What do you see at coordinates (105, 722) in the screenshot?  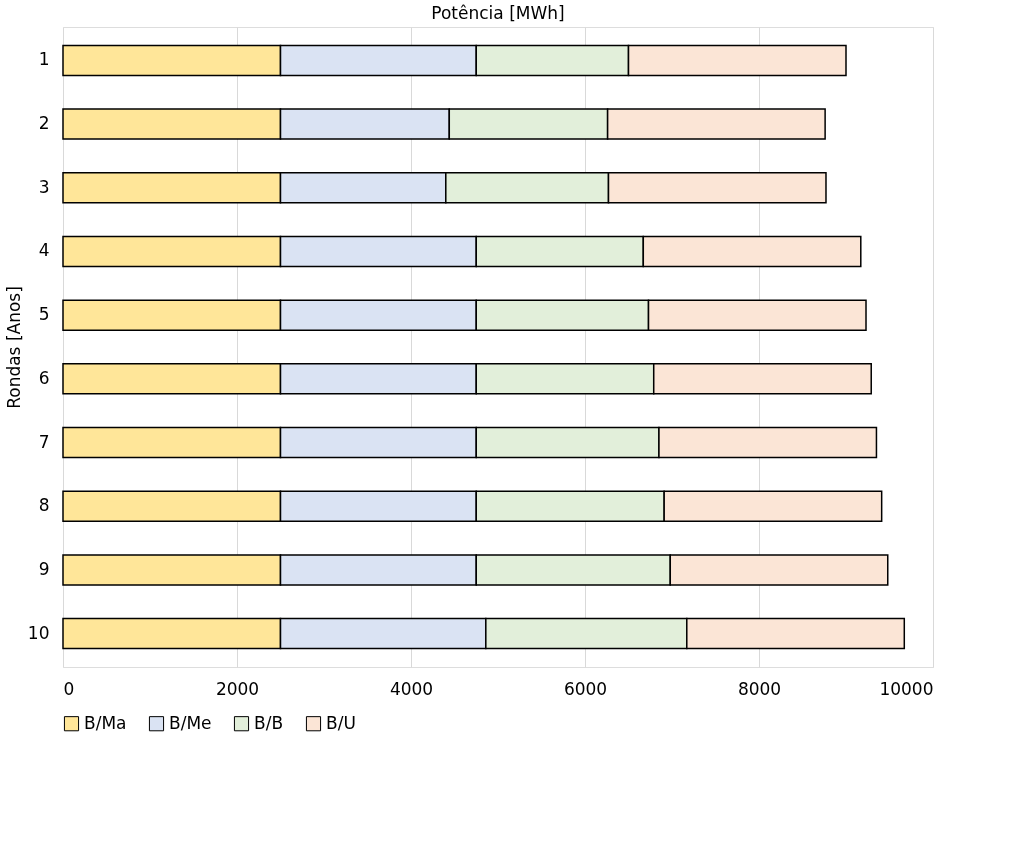 I see `legend-label: B/Ma` at bounding box center [105, 722].